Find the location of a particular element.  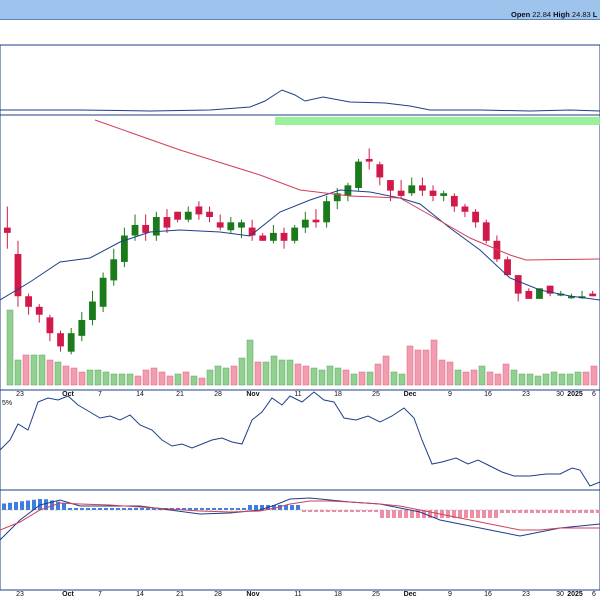

x-tick-label-bottom: Nov is located at coordinates (252, 594).